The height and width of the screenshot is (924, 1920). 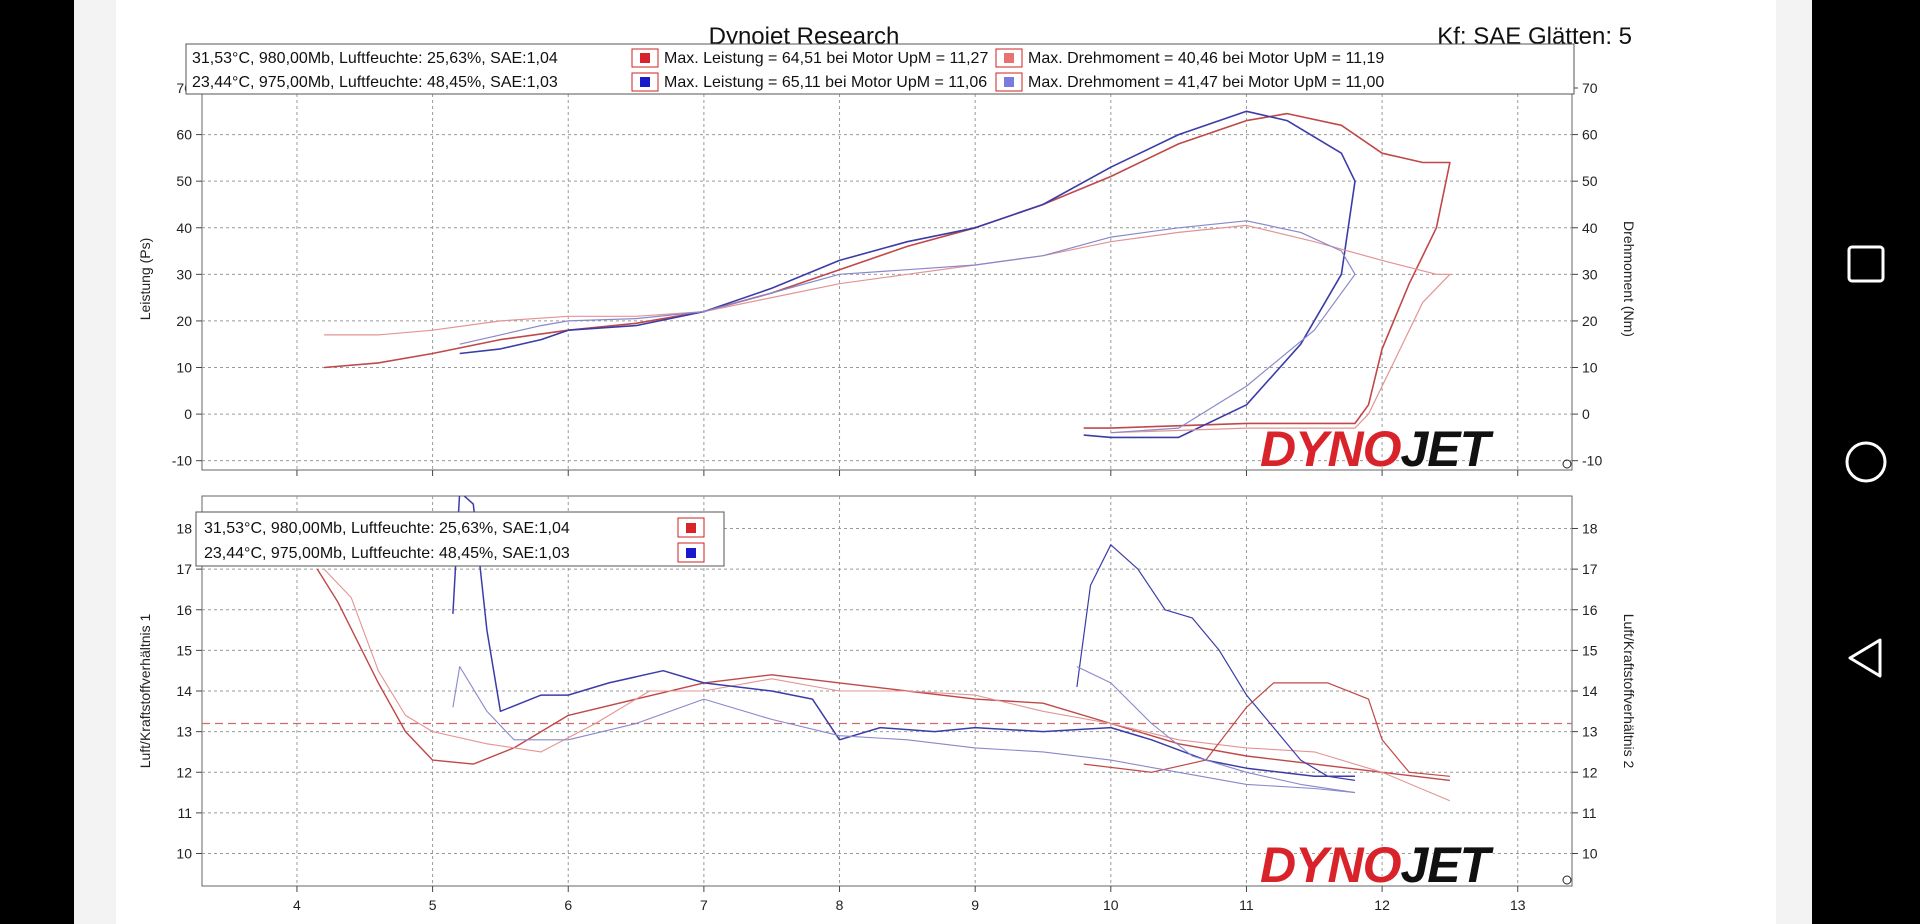 I want to click on y-tick-label-left: 40, so click(x=184, y=228).